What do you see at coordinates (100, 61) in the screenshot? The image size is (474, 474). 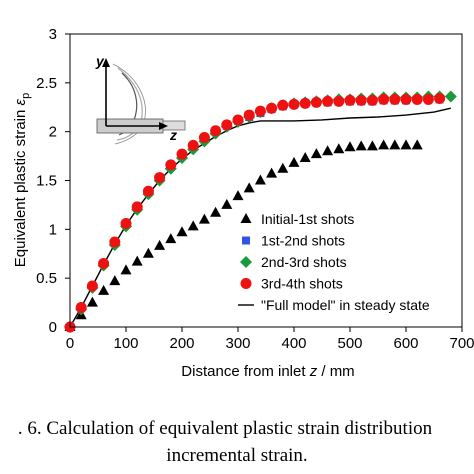 I see `inset-y-label: y` at bounding box center [100, 61].